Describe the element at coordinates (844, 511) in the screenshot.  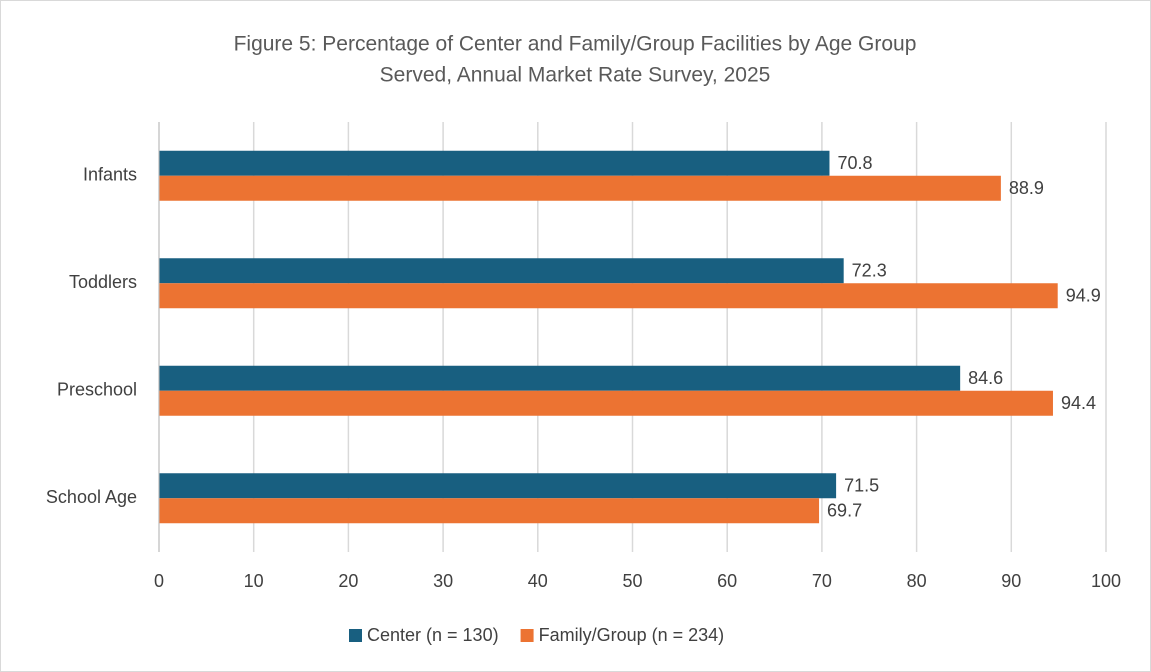
I see `data-label: 69.7` at that location.